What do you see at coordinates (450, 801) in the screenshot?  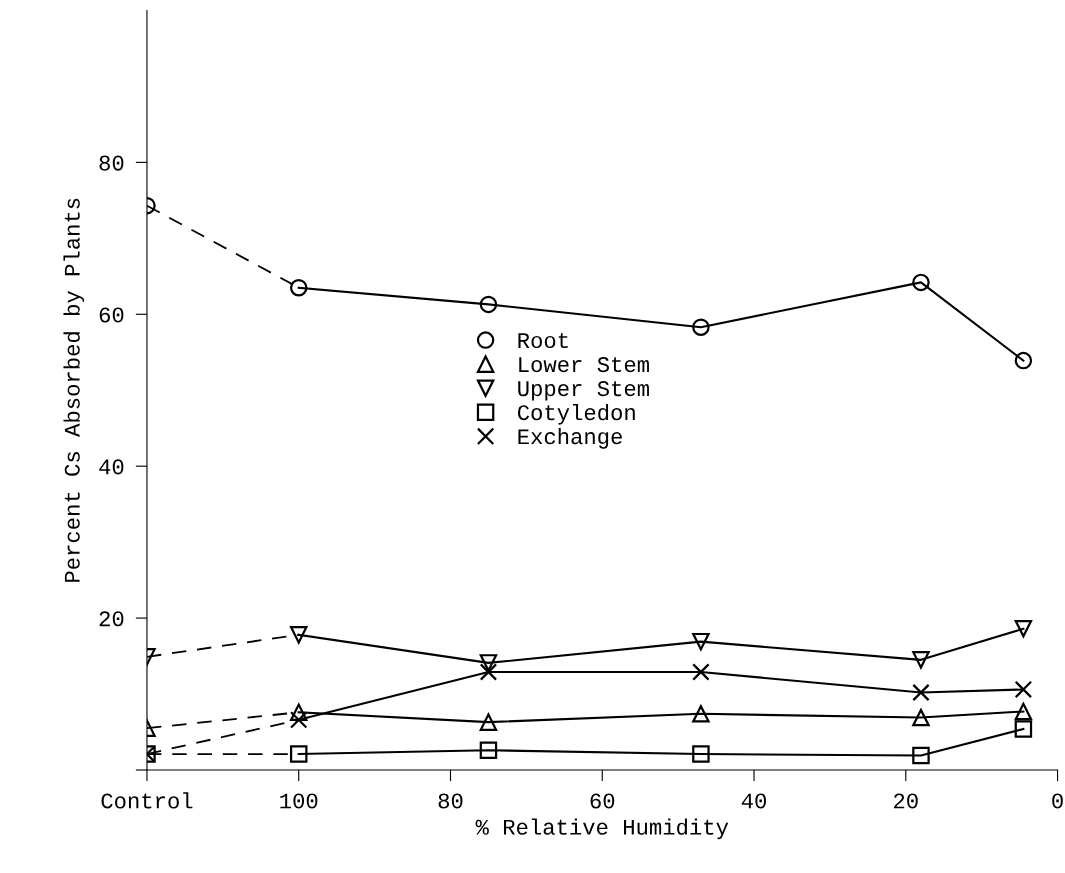 I see `x-tick-label: 80` at bounding box center [450, 801].